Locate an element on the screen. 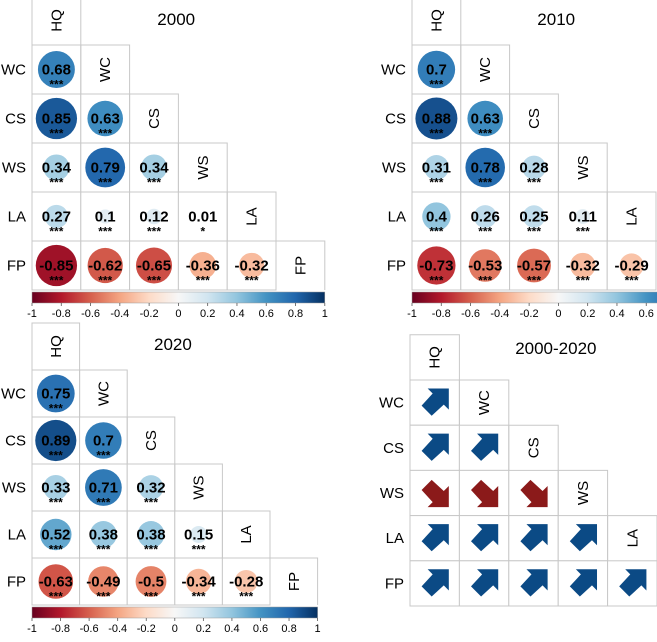 The width and height of the screenshot is (657, 642). row-label: WC is located at coordinates (13, 394).